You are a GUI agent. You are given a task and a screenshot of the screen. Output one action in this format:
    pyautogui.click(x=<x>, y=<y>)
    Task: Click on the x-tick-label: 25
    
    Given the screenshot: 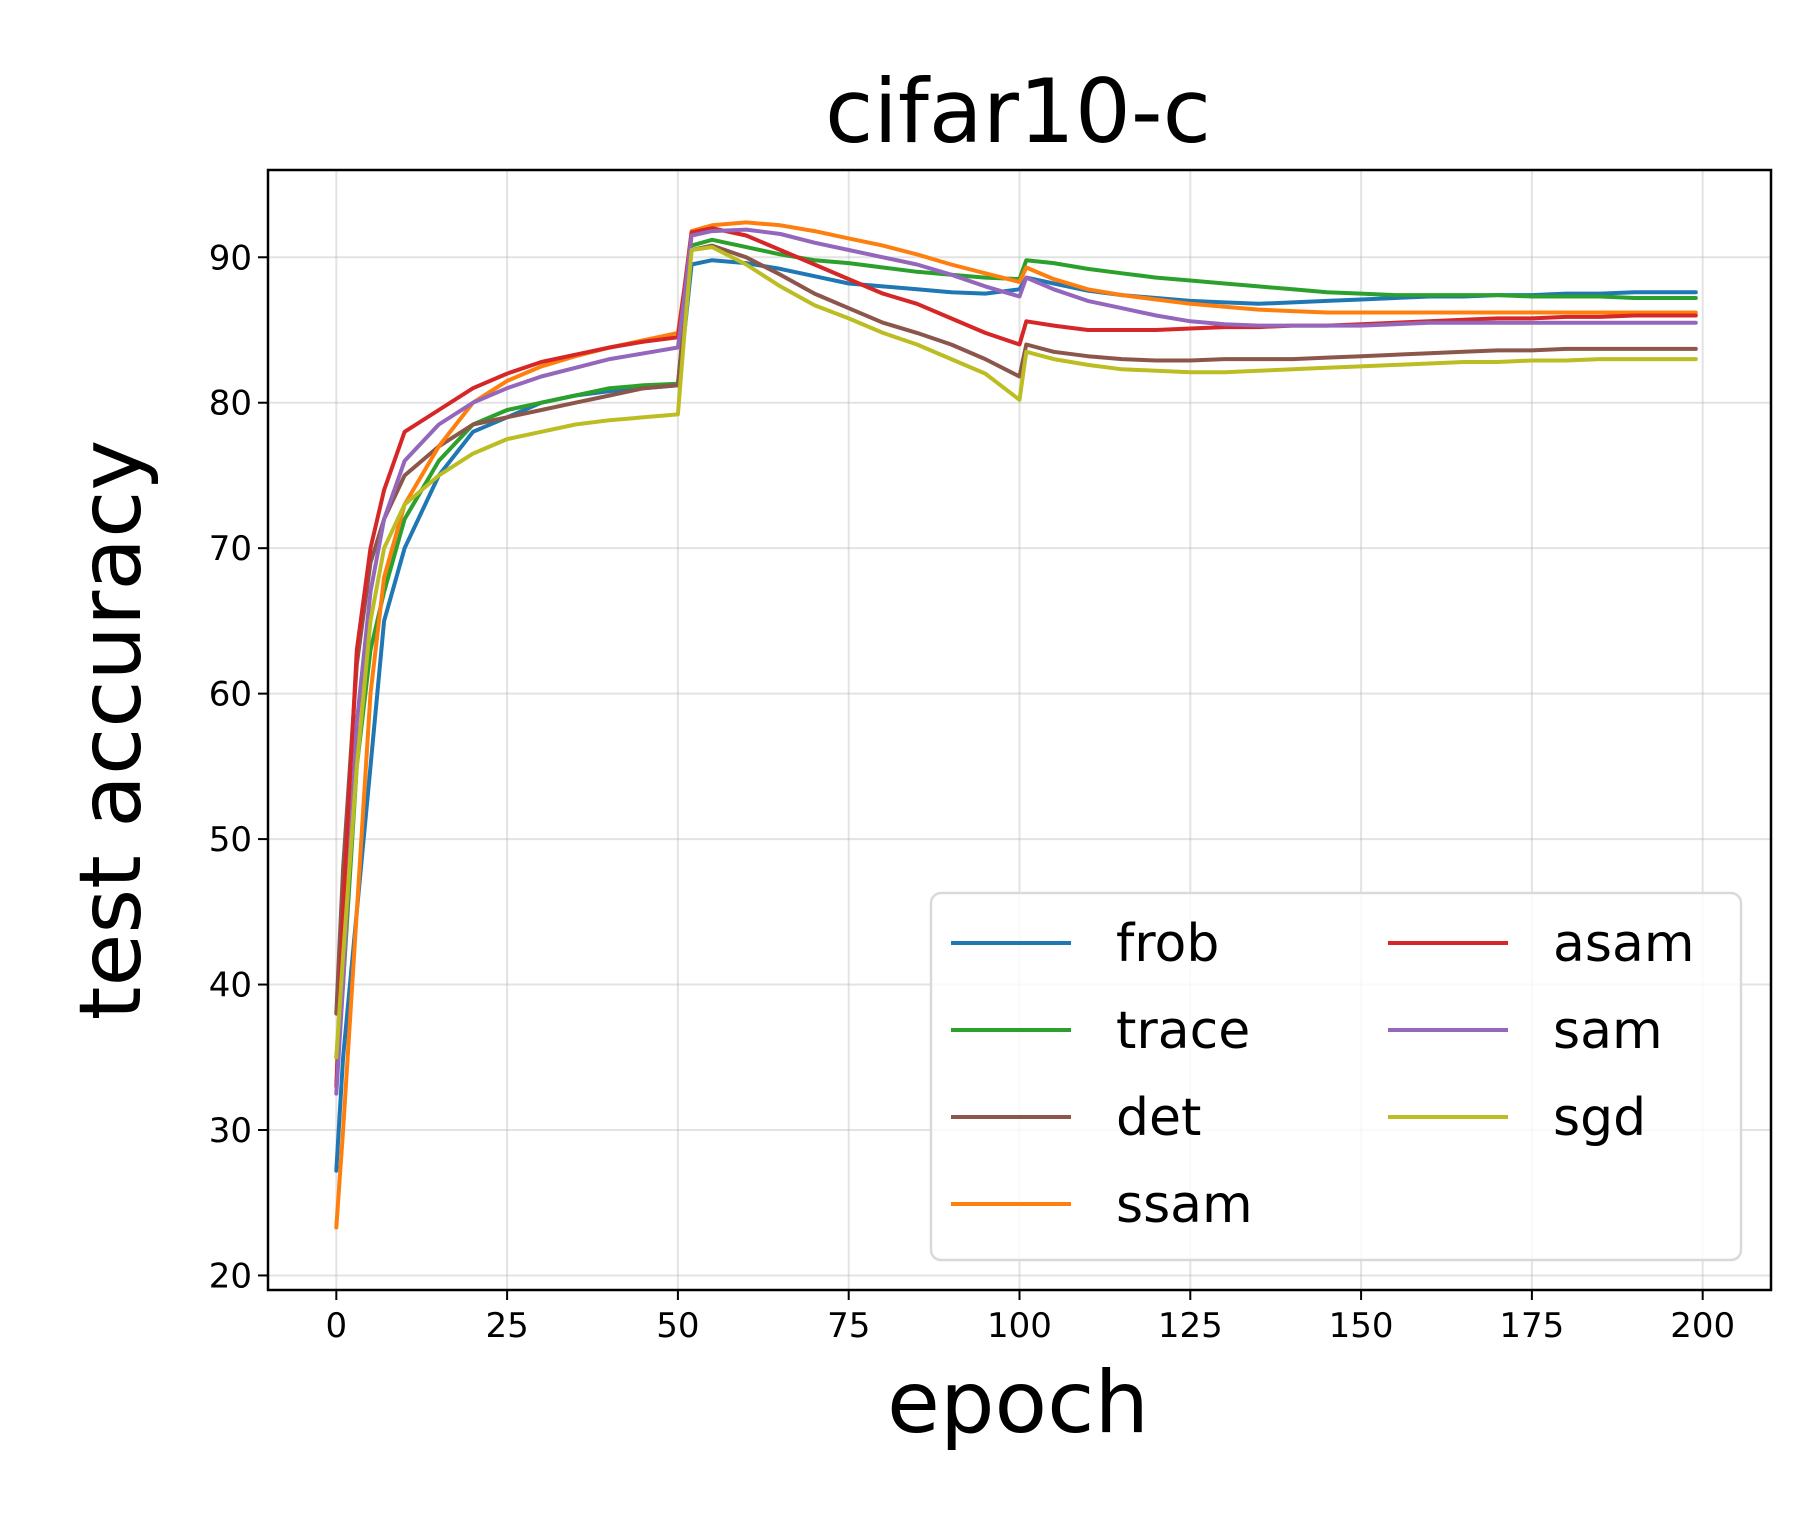 What is the action you would take?
    pyautogui.click(x=506, y=1326)
    